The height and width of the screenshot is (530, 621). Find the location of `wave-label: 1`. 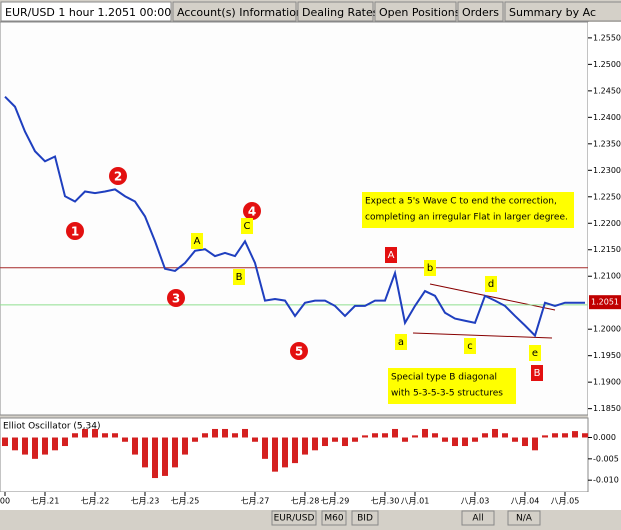

wave-label: 1 is located at coordinates (75, 232).